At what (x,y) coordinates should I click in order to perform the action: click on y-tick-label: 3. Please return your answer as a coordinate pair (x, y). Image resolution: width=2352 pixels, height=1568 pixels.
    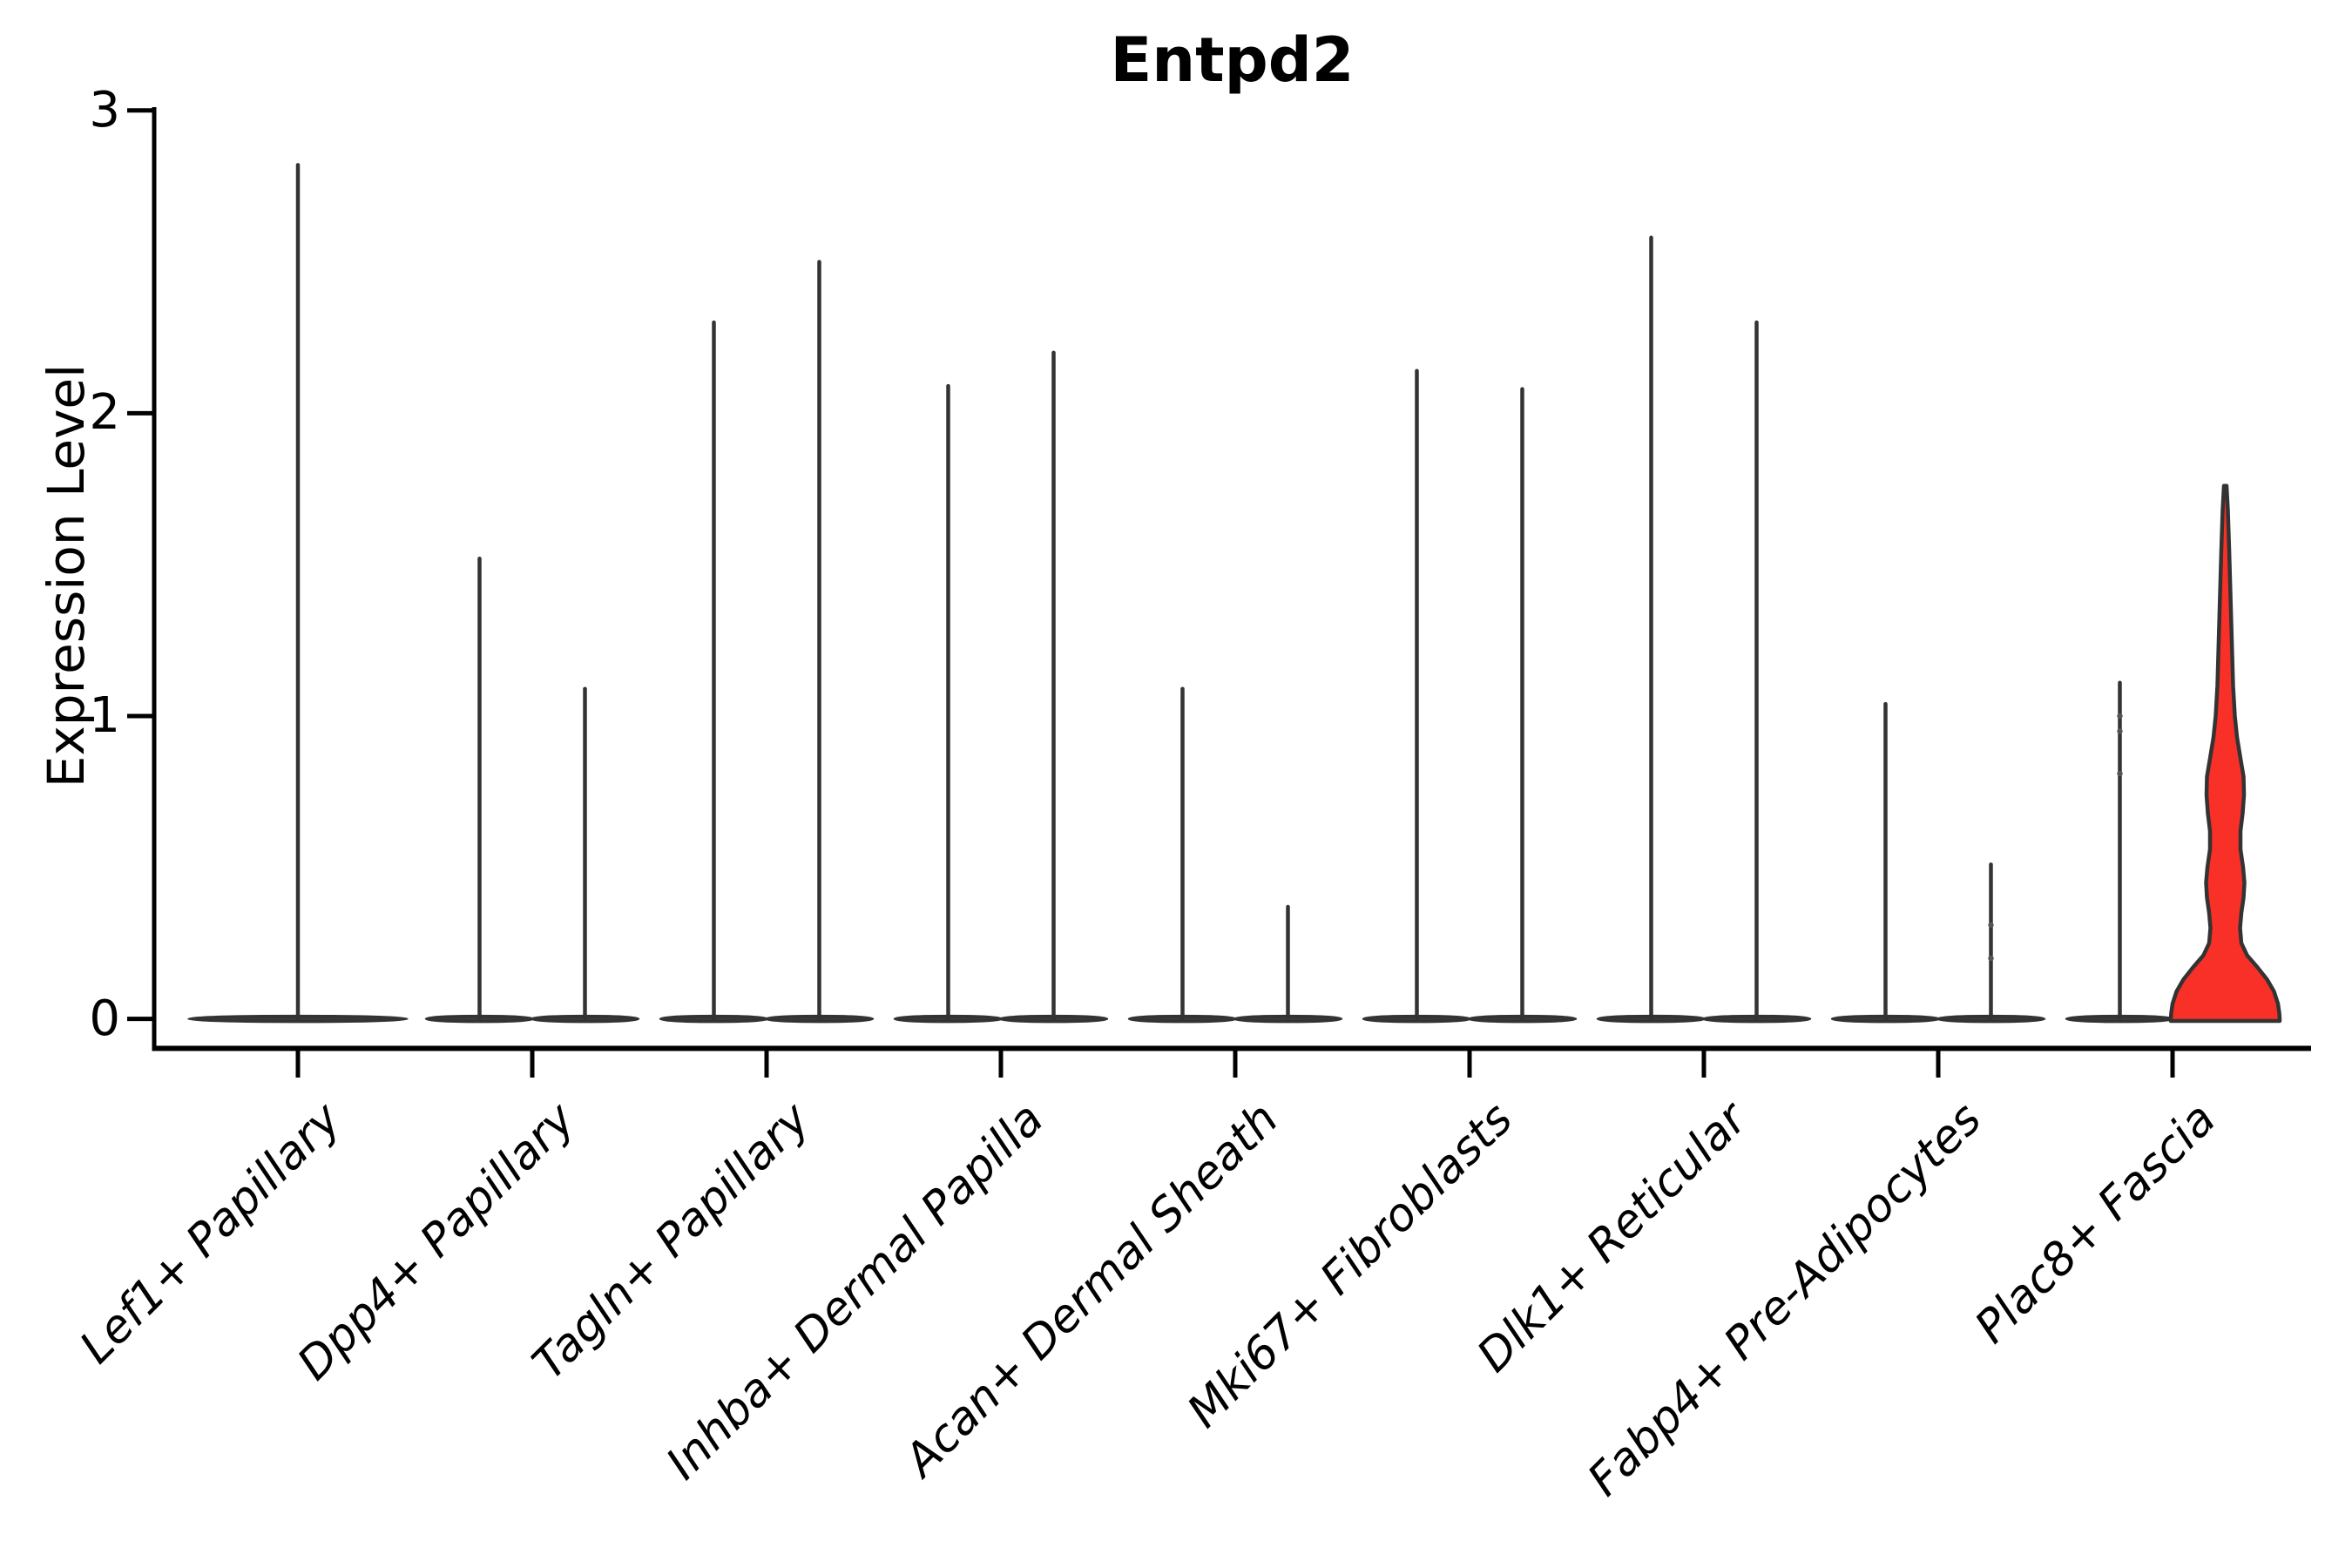
    Looking at the image, I should click on (104, 110).